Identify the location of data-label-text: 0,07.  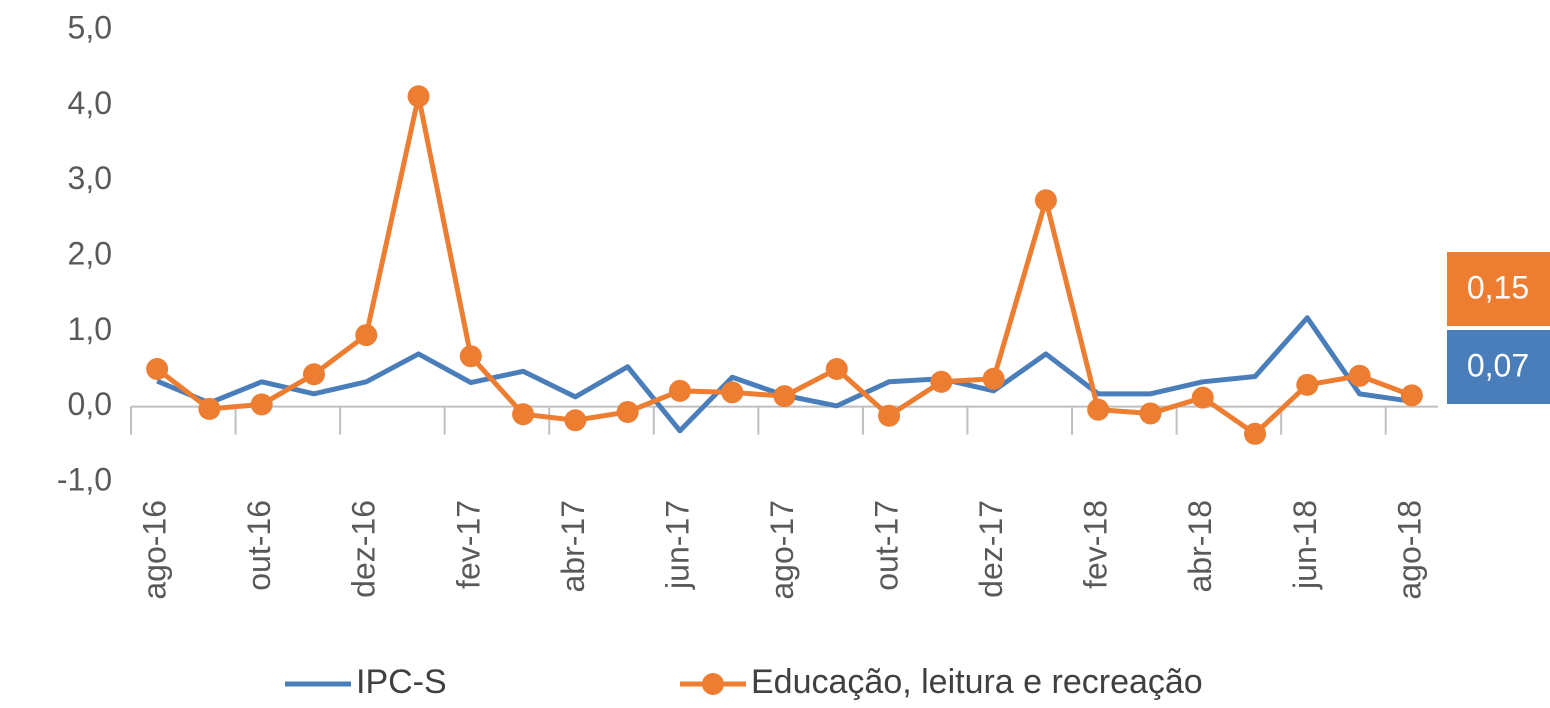
(1498, 365).